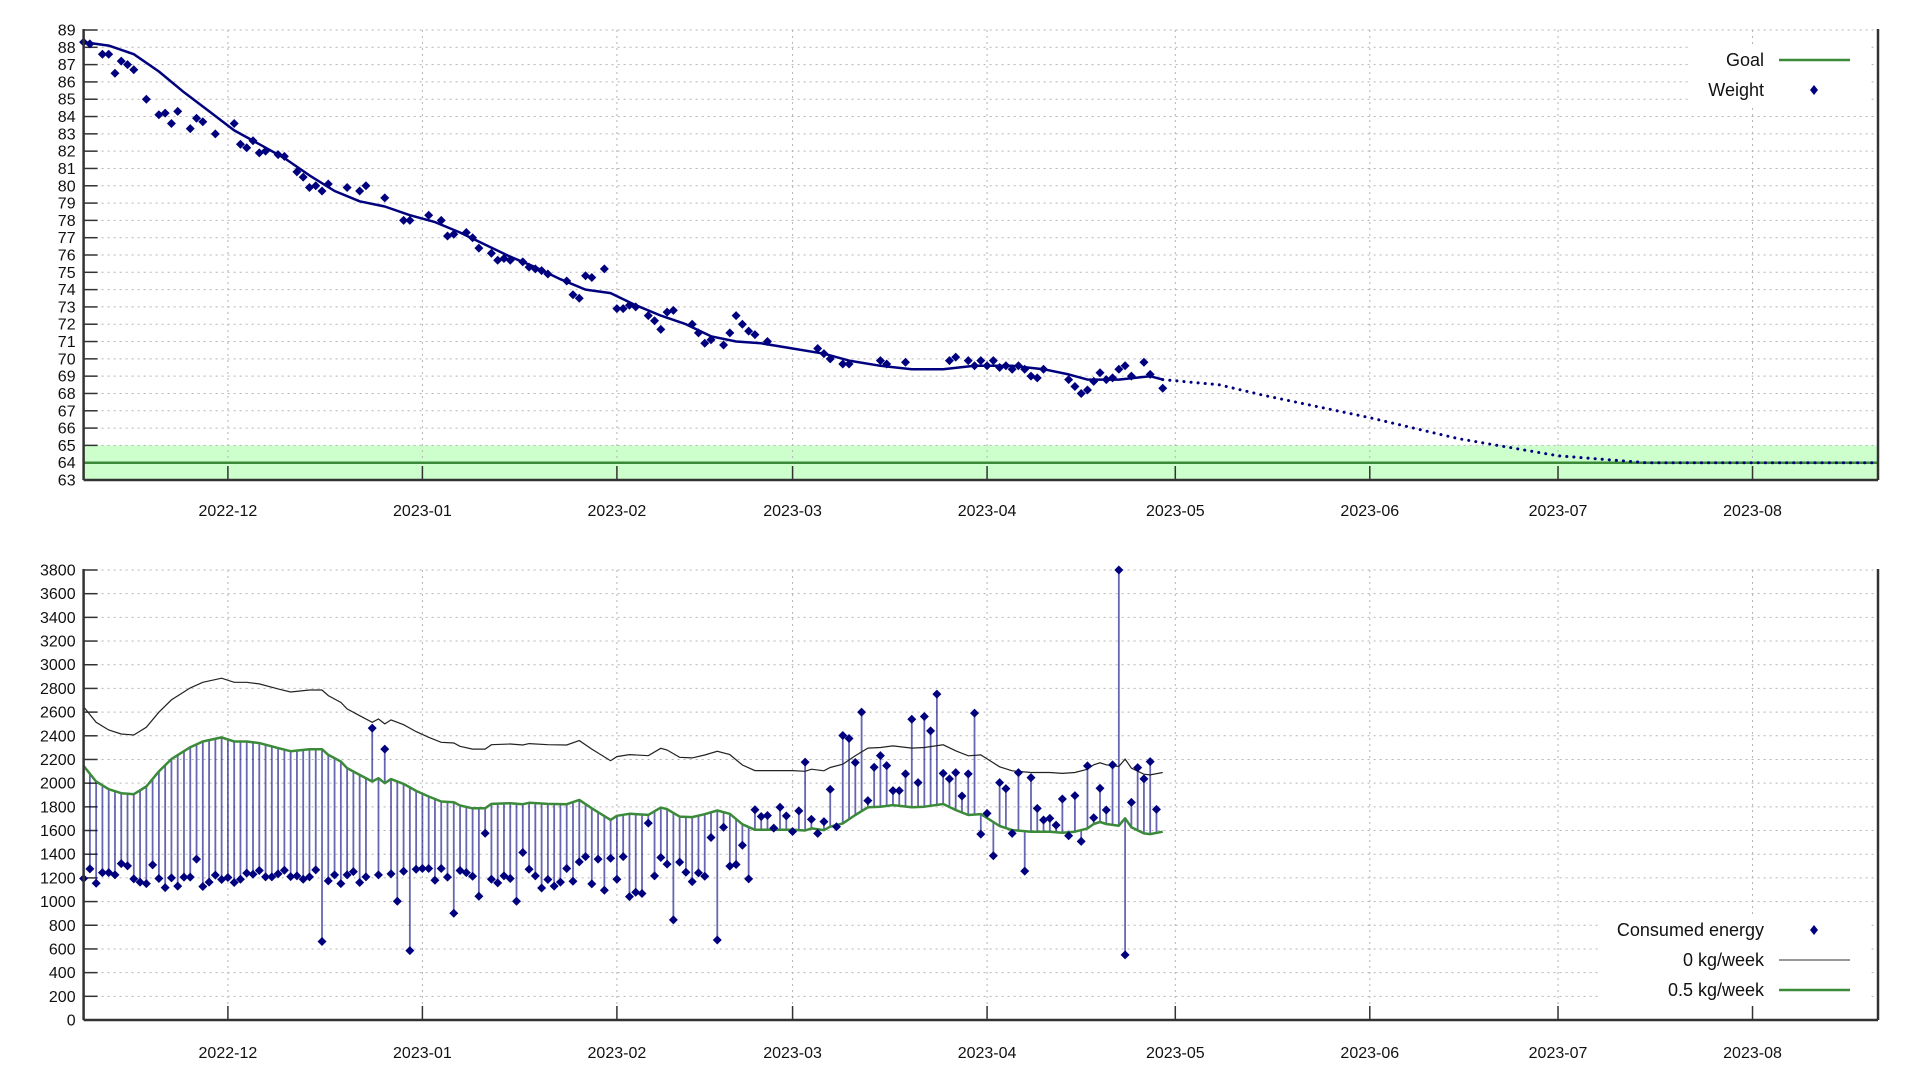  I want to click on weight-forecast-line, so click(1520, 421).